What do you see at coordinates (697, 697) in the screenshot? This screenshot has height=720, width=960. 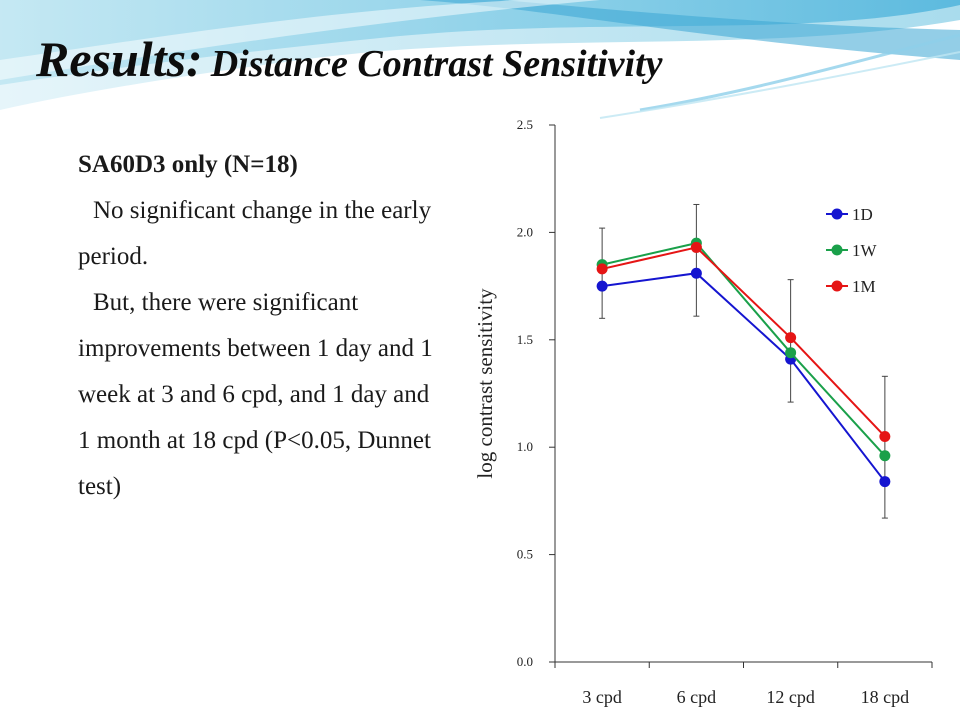 I see `x-tick-label: 6 cpd` at bounding box center [697, 697].